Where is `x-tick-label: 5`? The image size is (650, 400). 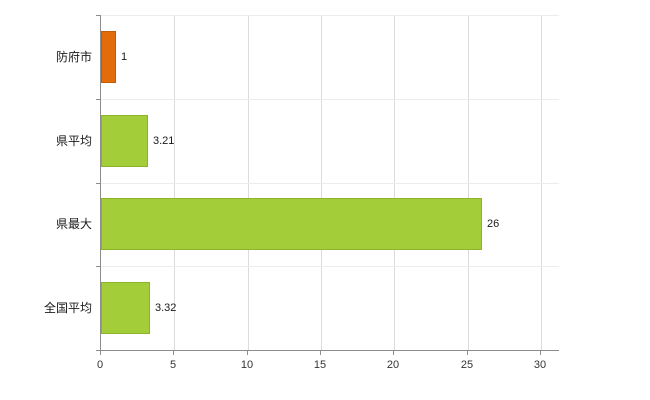
x-tick-label: 5 is located at coordinates (173, 365).